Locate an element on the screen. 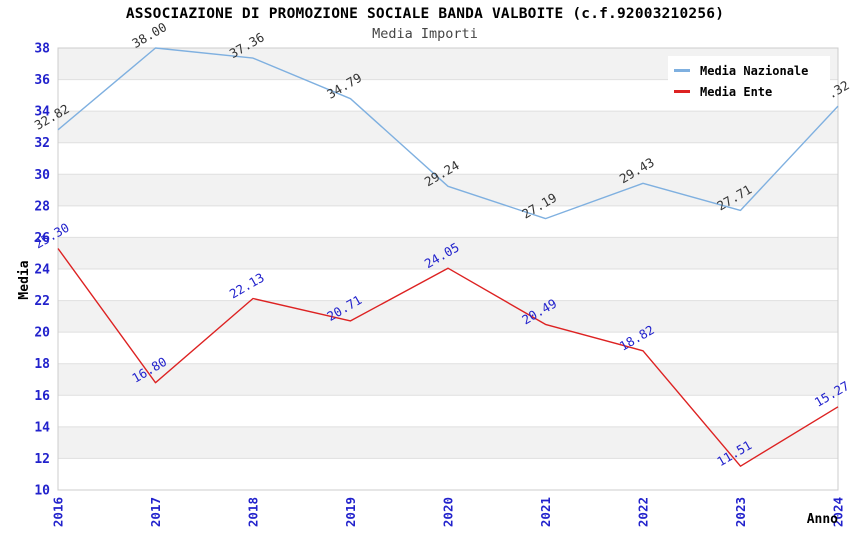 The width and height of the screenshot is (850, 550). y-tick-label: 16 is located at coordinates (42, 396).